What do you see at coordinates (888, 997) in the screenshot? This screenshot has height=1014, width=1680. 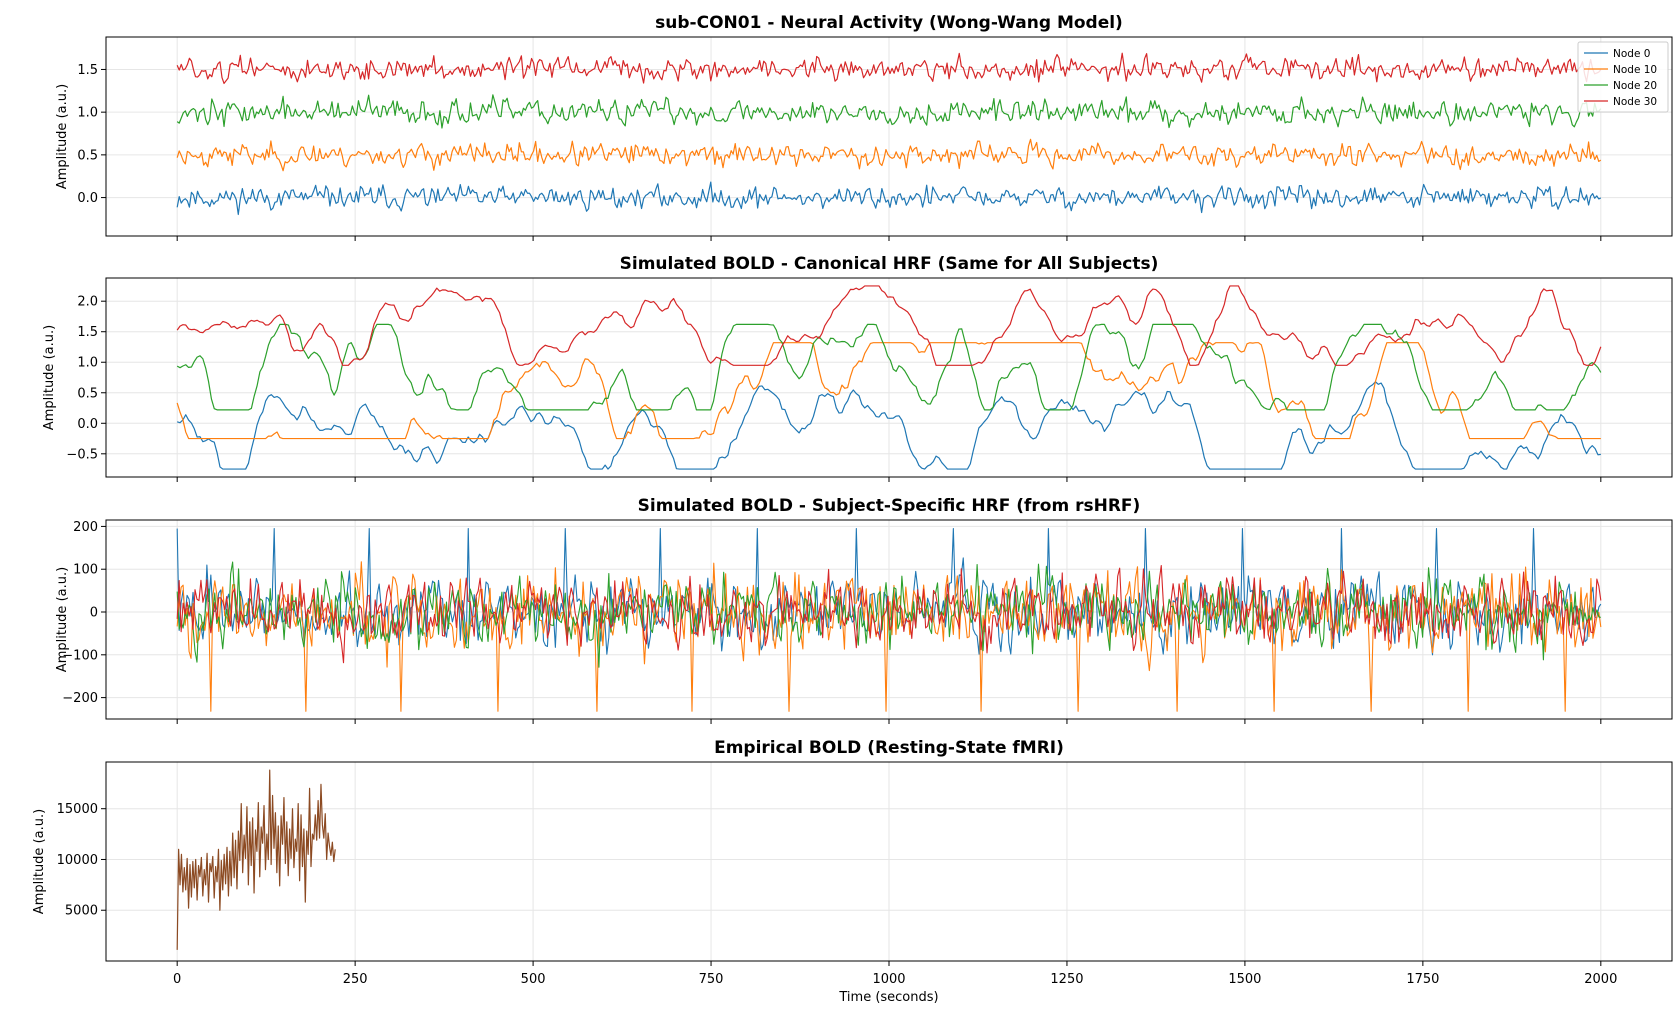 I see `x-axis-label: Time (seconds)` at bounding box center [888, 997].